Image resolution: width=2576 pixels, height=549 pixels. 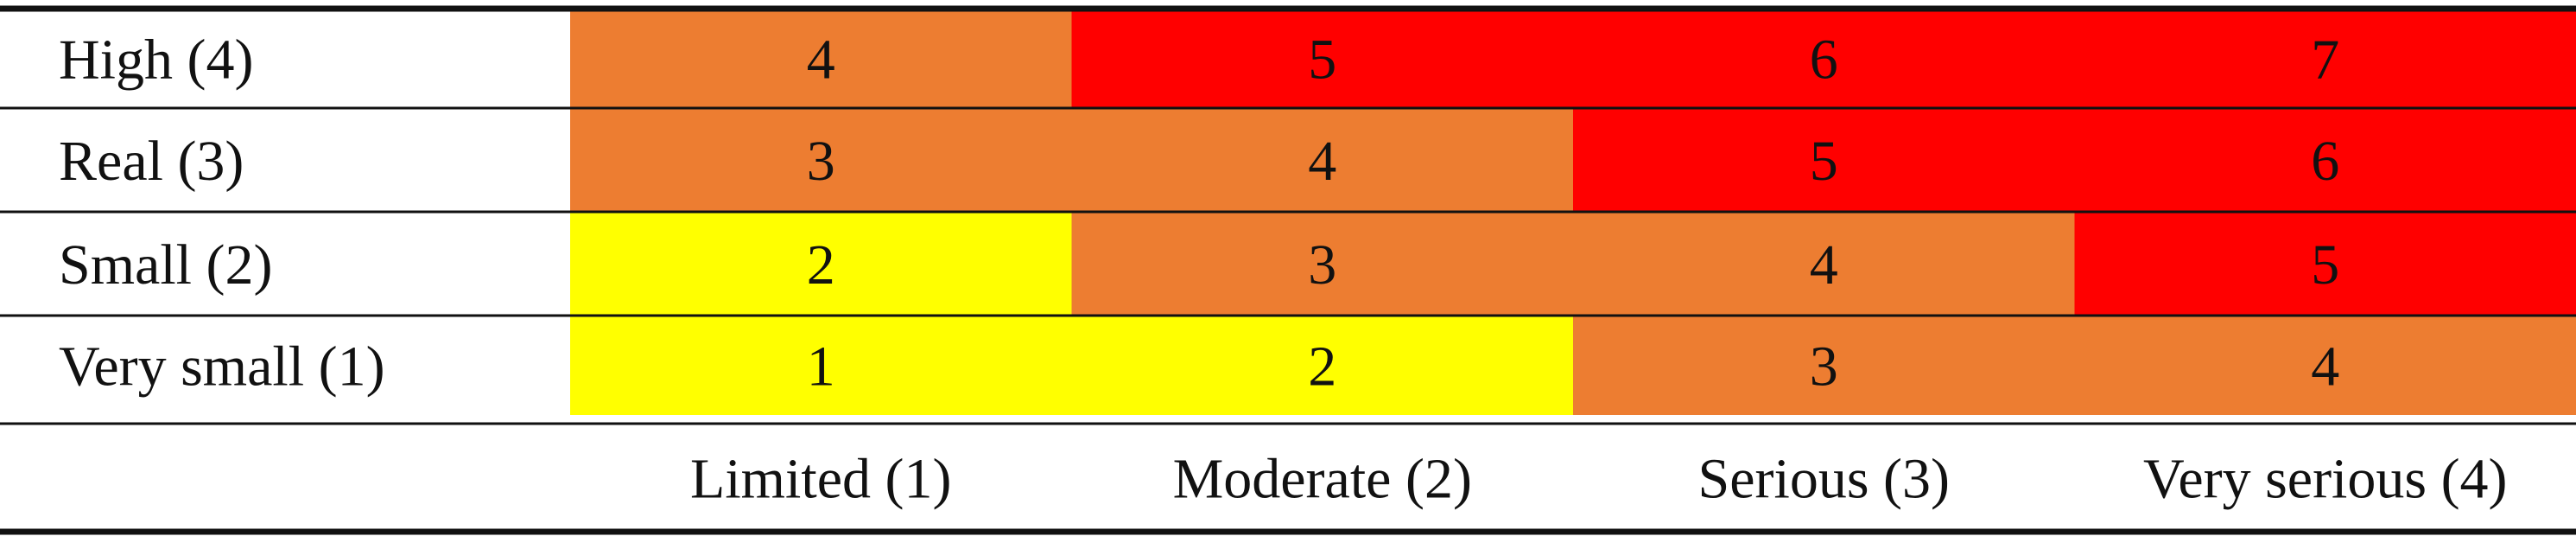 I want to click on risk-value: 1, so click(x=821, y=367).